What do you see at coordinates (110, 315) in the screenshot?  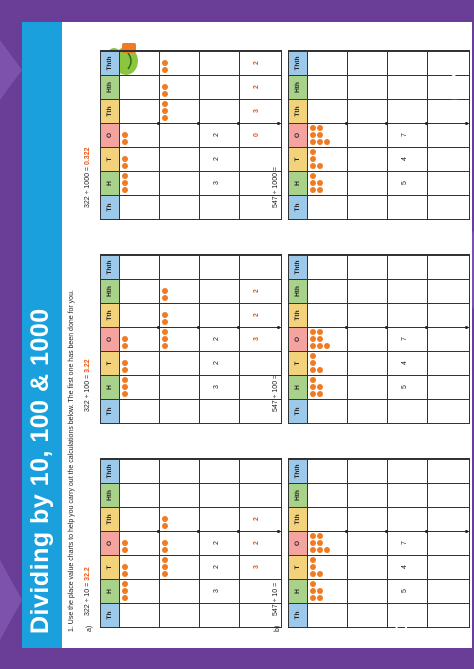 I see `column-header: Tth` at bounding box center [110, 315].